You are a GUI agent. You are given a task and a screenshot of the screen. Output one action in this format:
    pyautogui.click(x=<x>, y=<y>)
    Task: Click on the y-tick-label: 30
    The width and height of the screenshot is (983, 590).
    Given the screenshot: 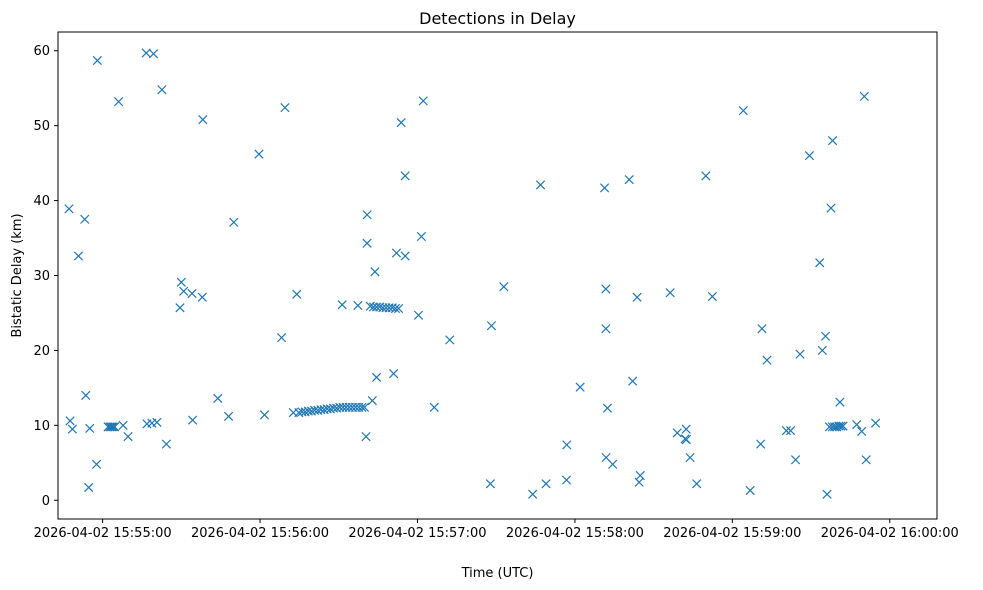 What is the action you would take?
    pyautogui.click(x=41, y=276)
    